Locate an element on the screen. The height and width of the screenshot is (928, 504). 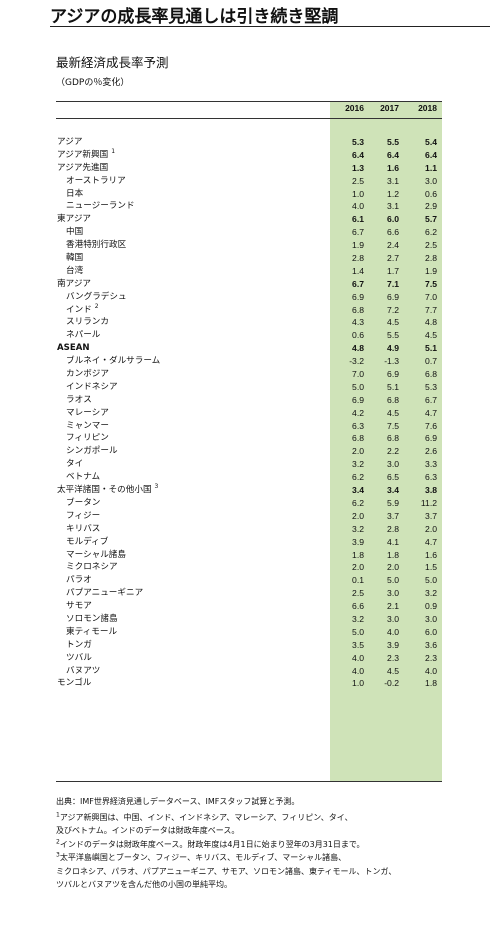
value-2016: 0.1 is located at coordinates (358, 580).